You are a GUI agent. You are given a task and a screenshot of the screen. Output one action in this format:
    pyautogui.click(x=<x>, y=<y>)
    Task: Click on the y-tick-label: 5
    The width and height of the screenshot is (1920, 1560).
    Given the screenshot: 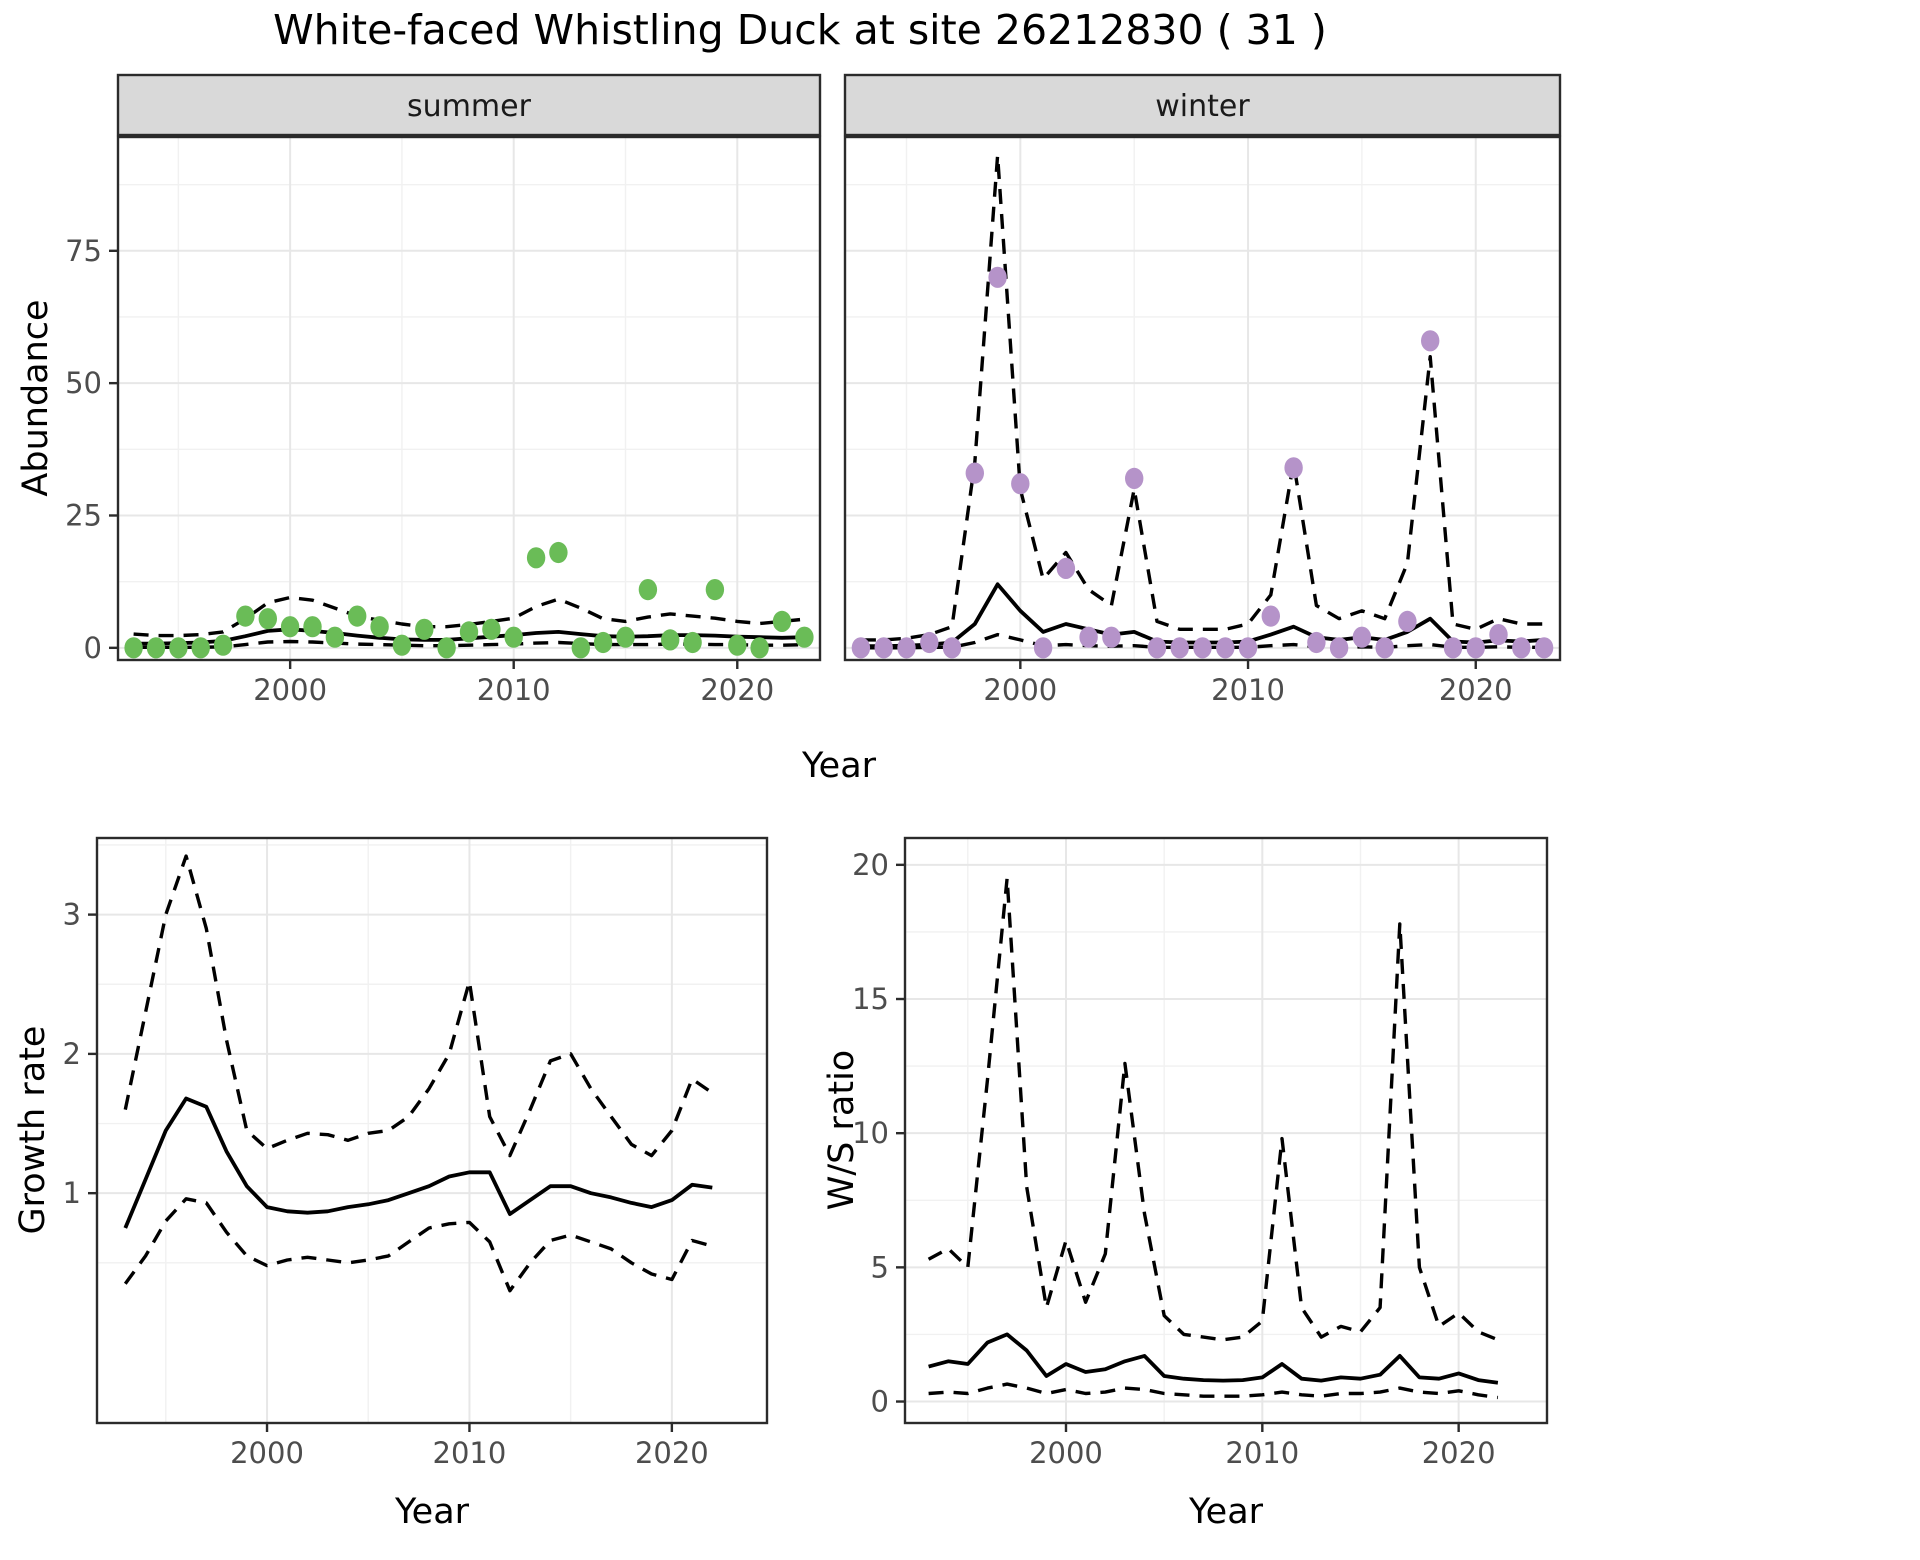 What is the action you would take?
    pyautogui.click(x=880, y=1267)
    